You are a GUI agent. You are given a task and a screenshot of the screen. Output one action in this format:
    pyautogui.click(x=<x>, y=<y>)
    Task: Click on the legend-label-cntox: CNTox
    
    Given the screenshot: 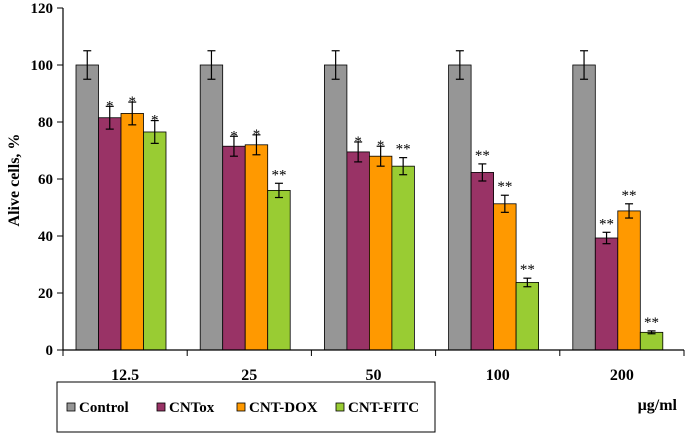 What is the action you would take?
    pyautogui.click(x=192, y=408)
    